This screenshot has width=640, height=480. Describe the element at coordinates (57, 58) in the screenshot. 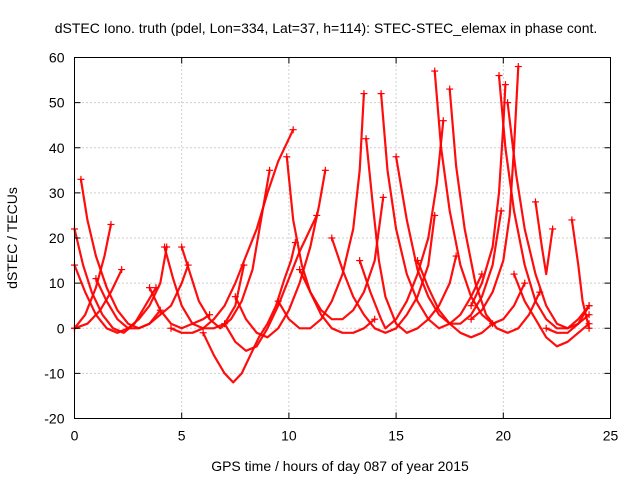

I see `y-tick-label: 60` at that location.